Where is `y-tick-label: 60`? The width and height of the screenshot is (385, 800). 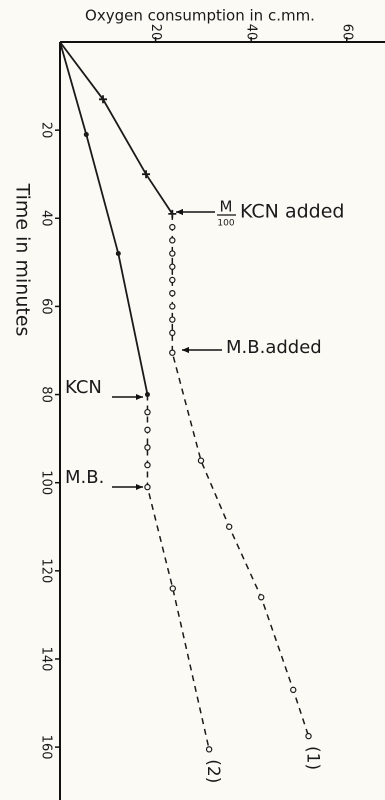 y-tick-label: 60 is located at coordinates (46, 306).